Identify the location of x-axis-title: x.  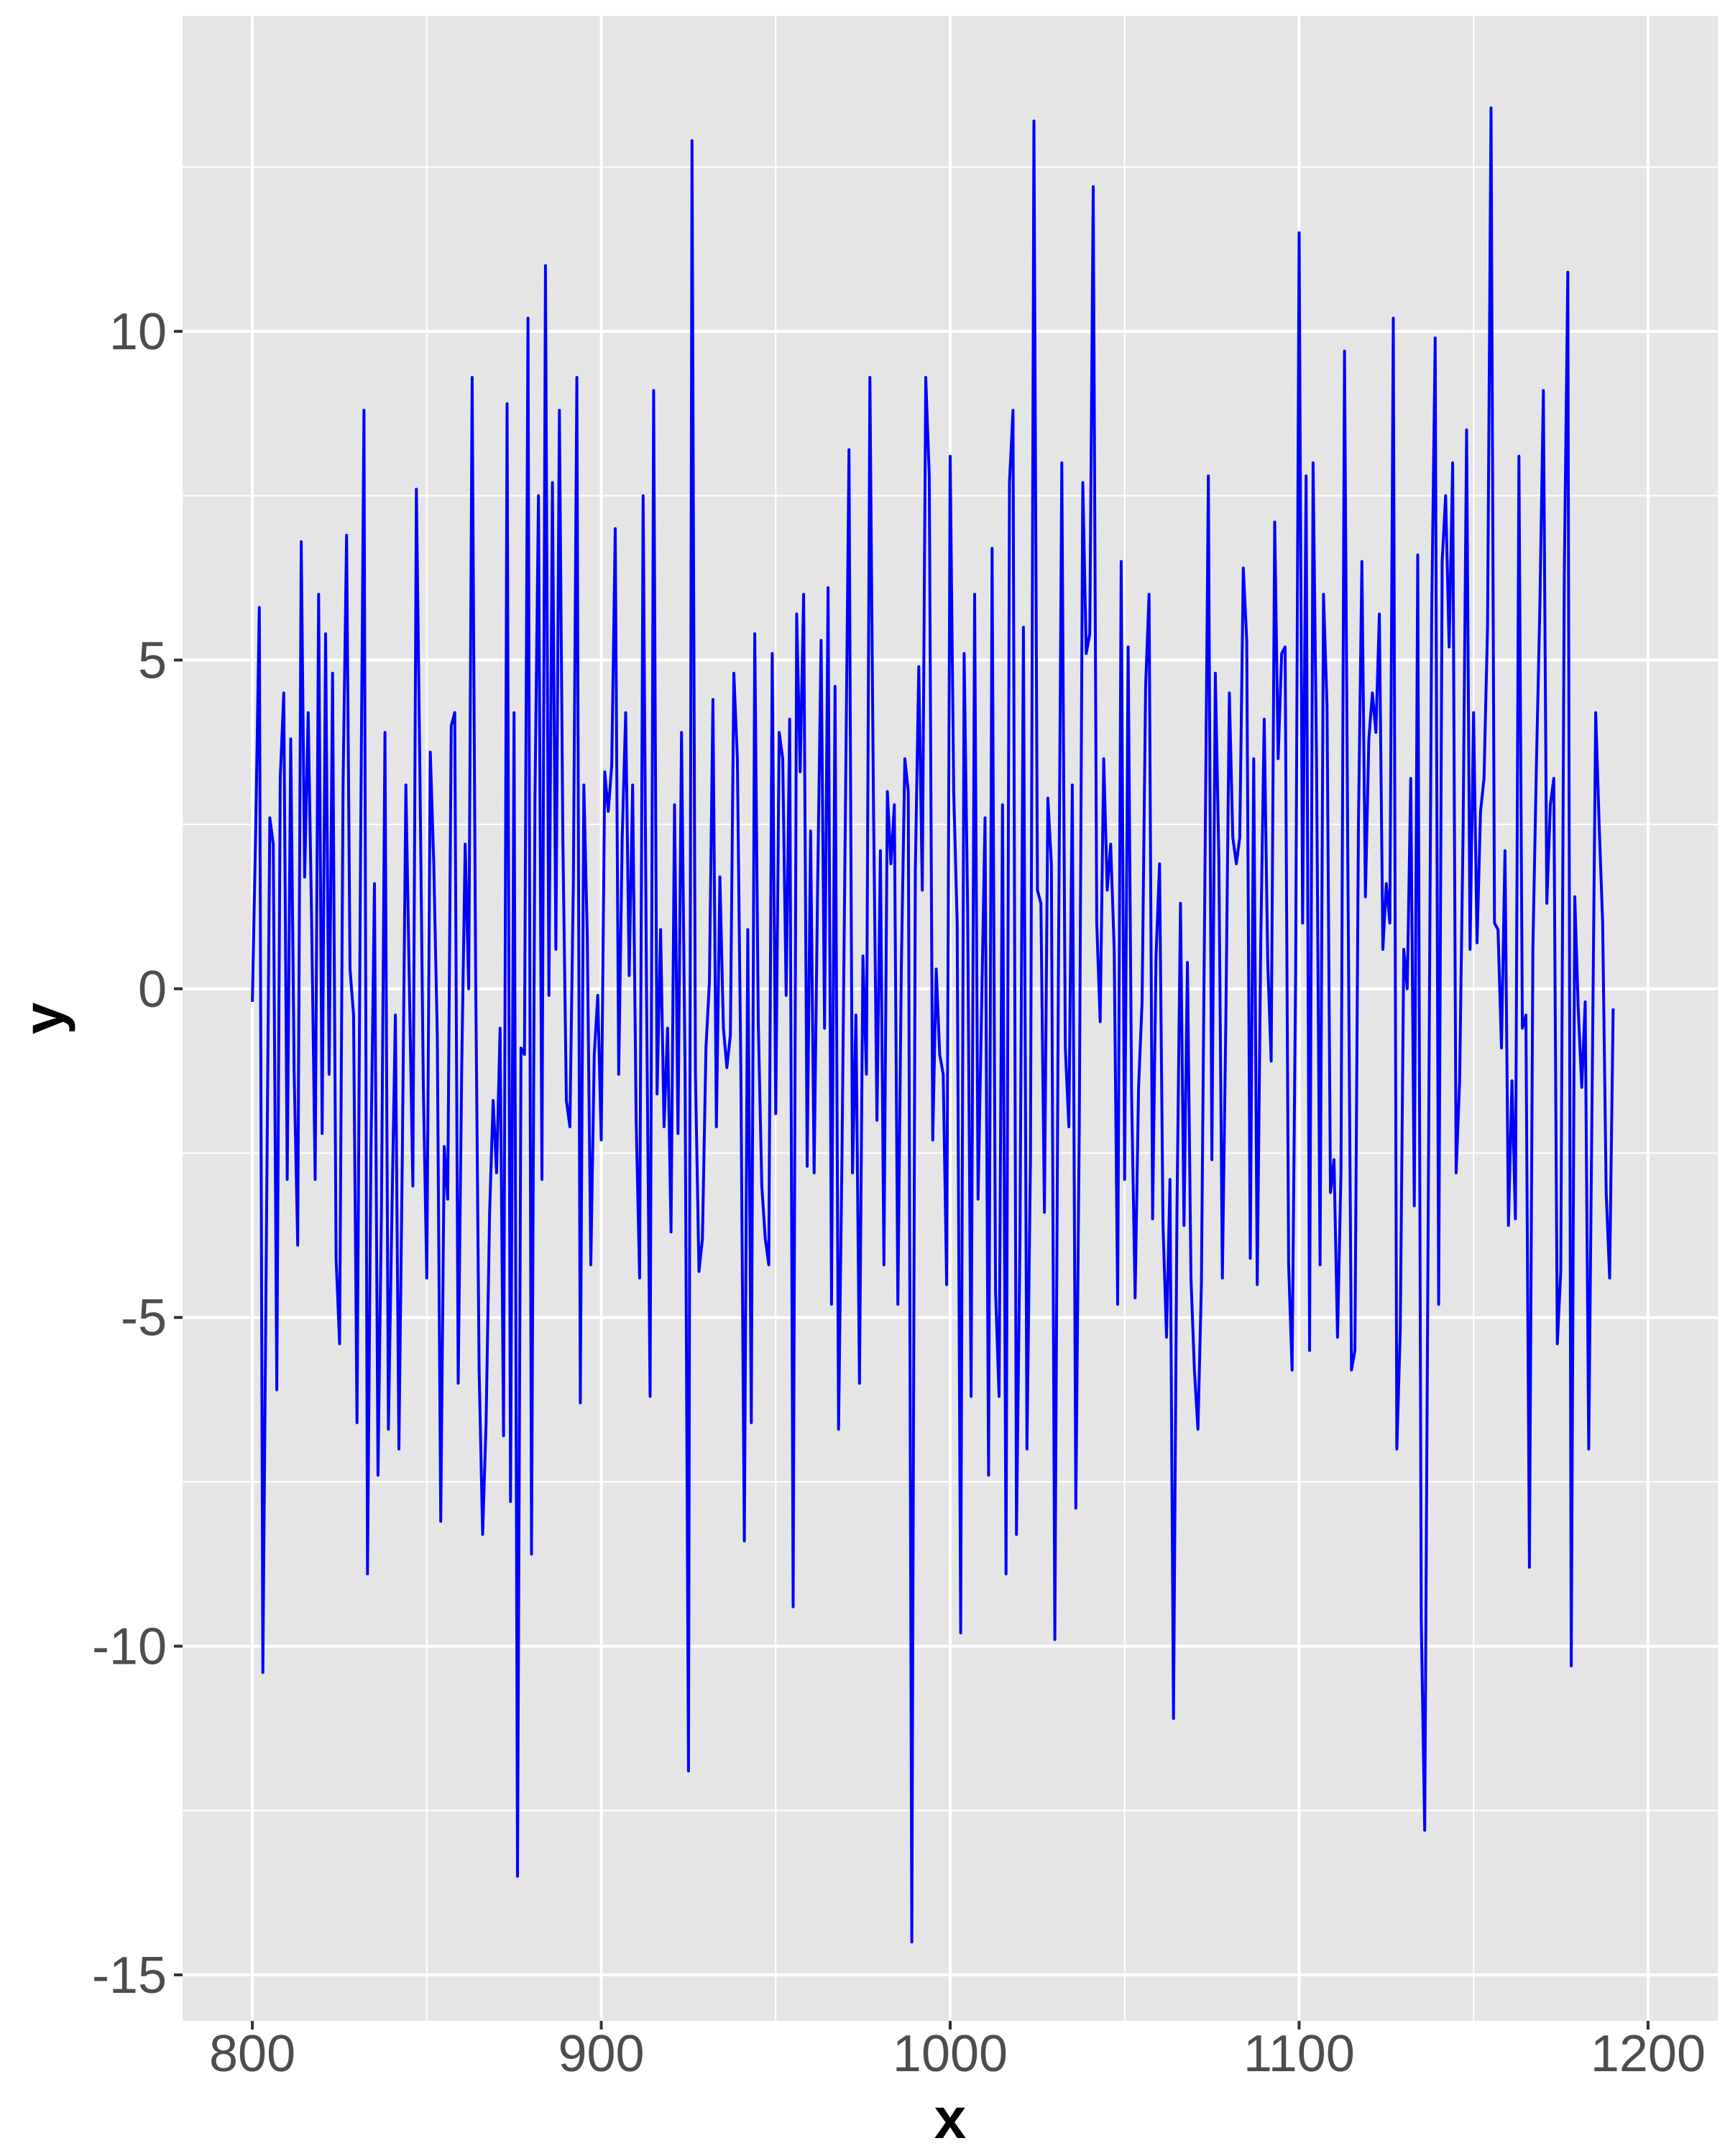
(950, 2118).